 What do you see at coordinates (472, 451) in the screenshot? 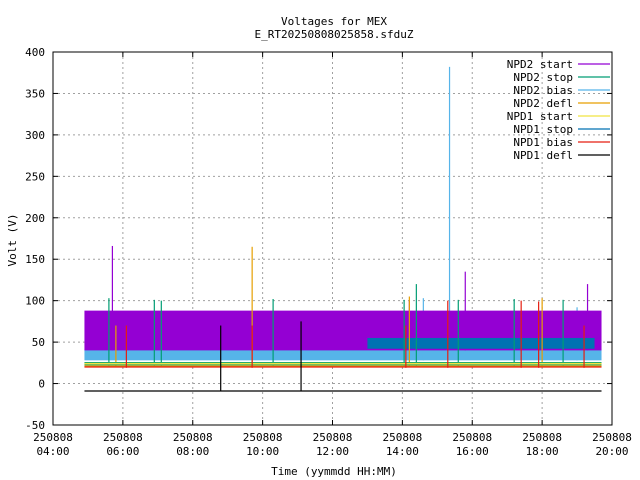
I see `x-tick-time: 16:00` at bounding box center [472, 451].